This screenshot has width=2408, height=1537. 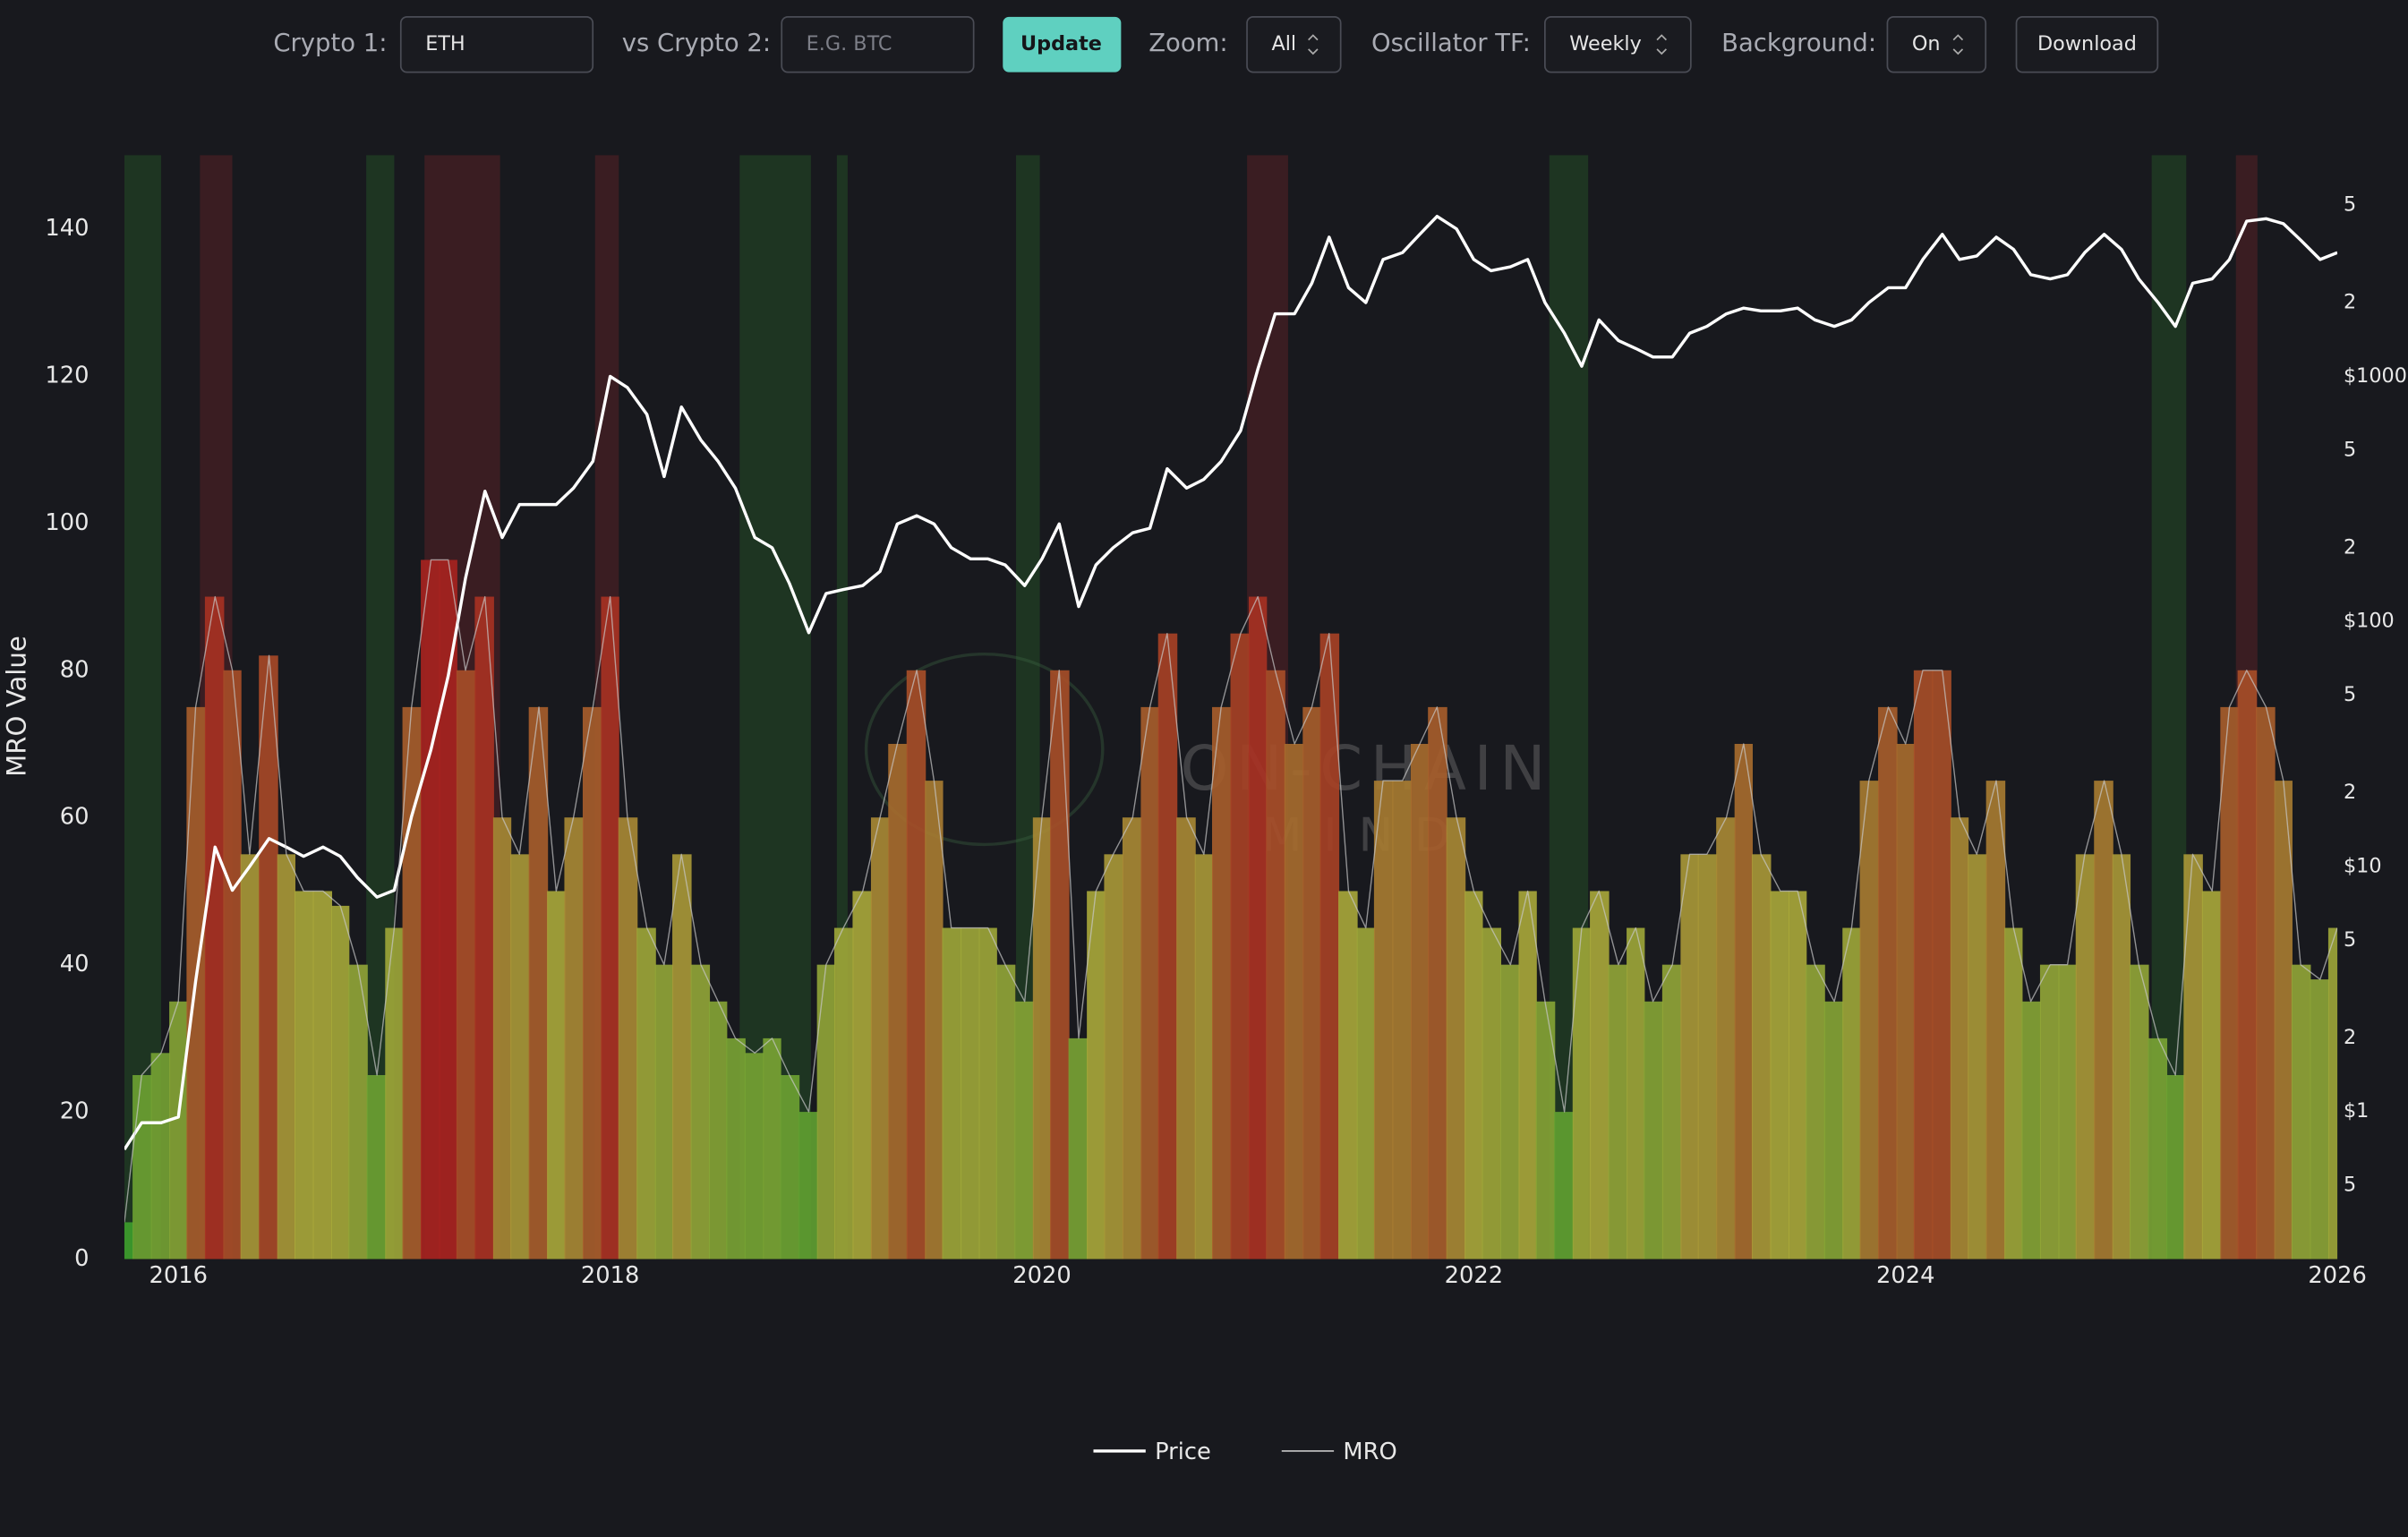 I want to click on oscillator-select, so click(x=1617, y=45).